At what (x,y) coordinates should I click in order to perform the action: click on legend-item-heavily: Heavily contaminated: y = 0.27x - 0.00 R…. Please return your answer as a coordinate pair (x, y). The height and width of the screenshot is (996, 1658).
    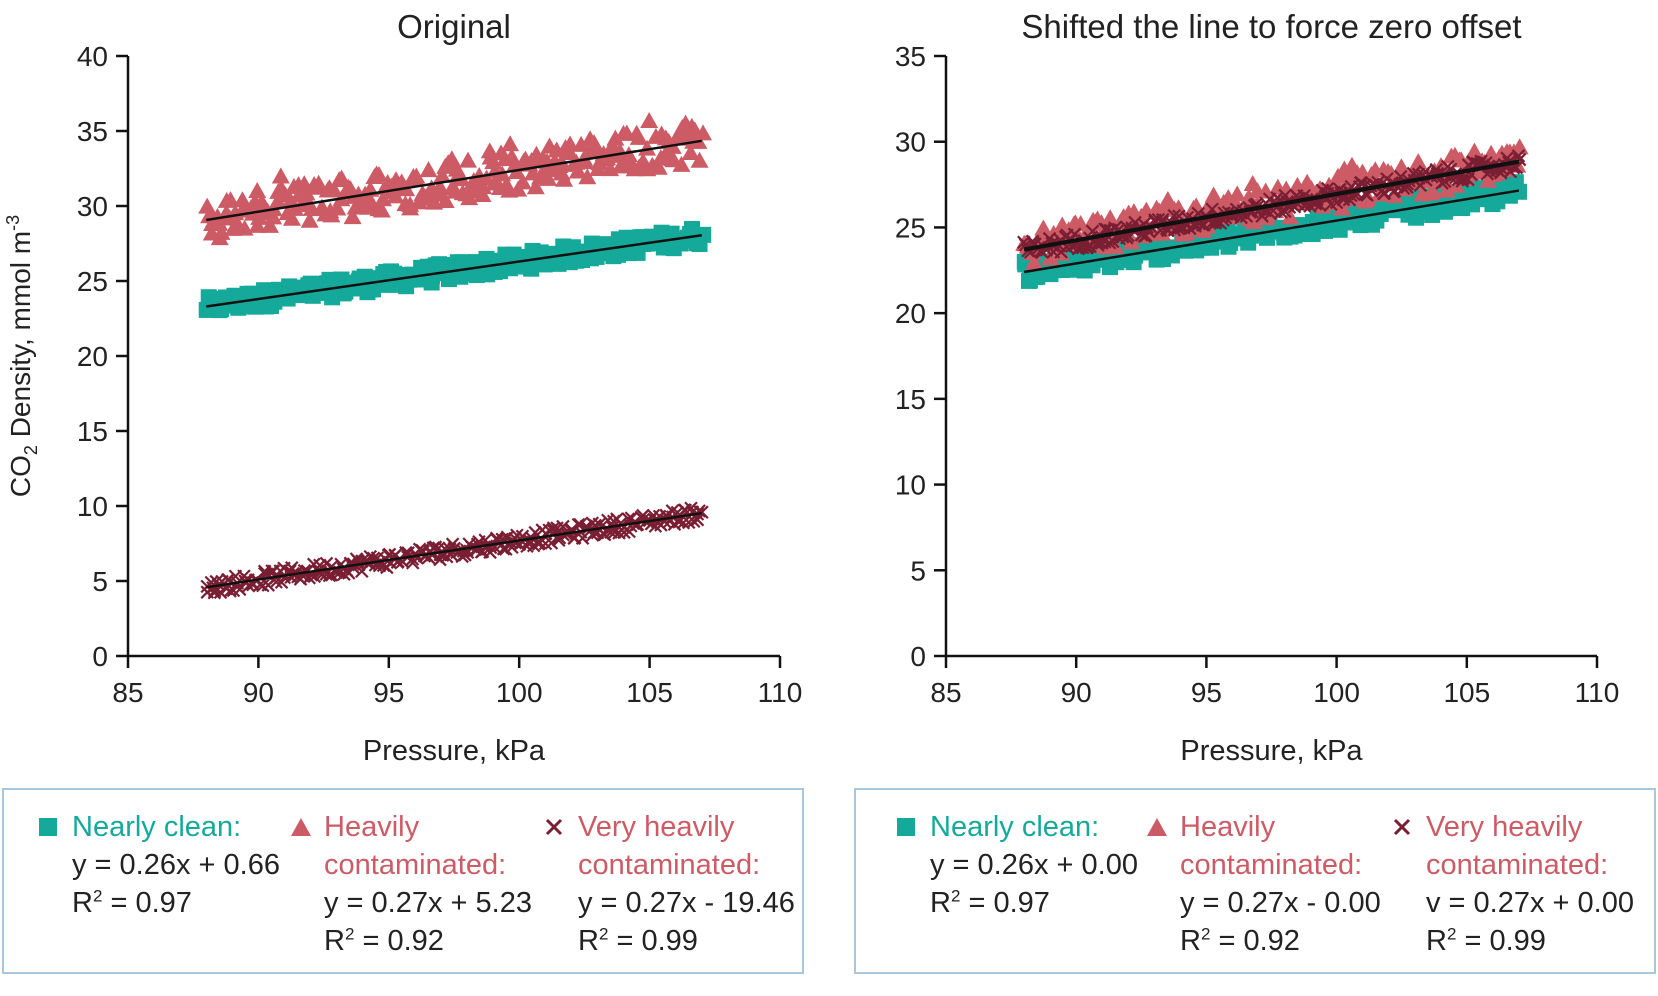
    Looking at the image, I should click on (1263, 884).